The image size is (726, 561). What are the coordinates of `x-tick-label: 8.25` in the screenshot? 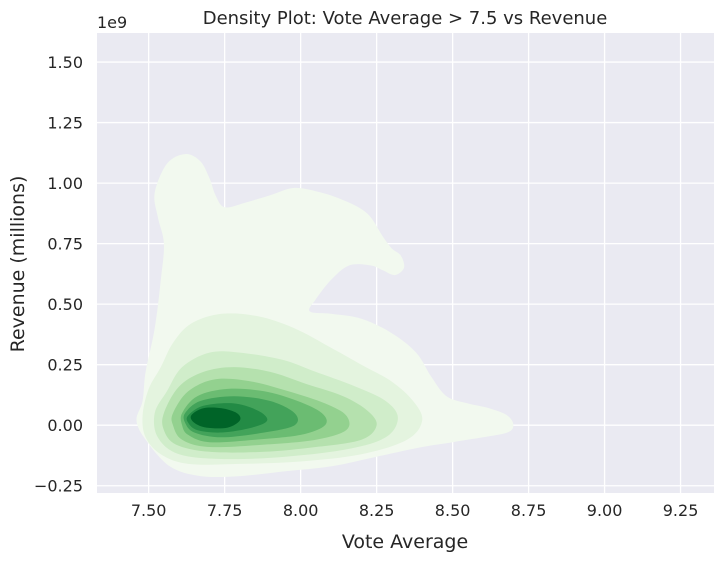 It's located at (377, 510).